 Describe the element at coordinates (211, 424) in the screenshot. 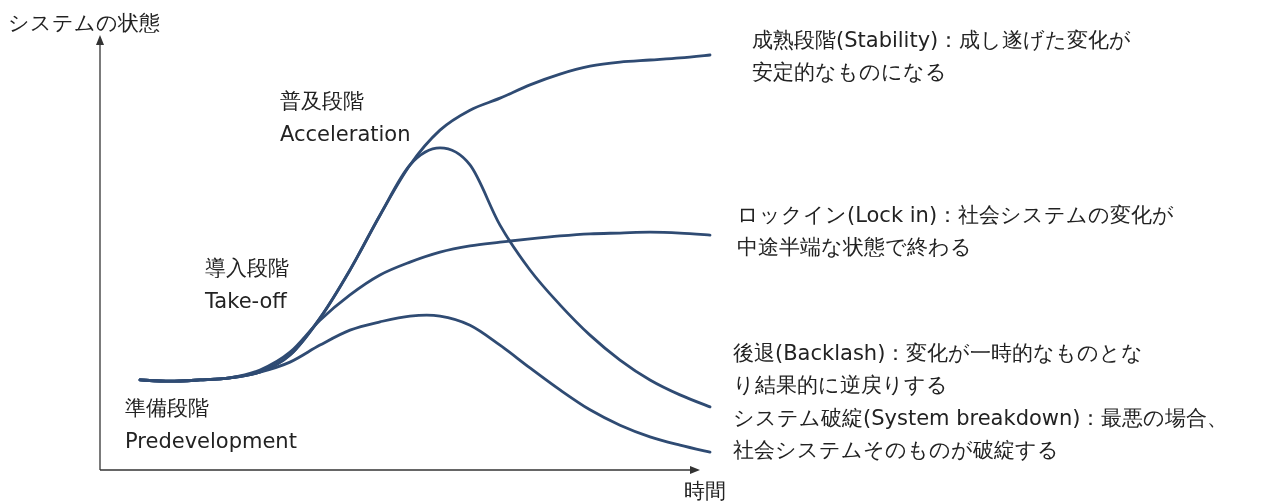

I see `annotation: 準備段階 Predevelopment` at that location.